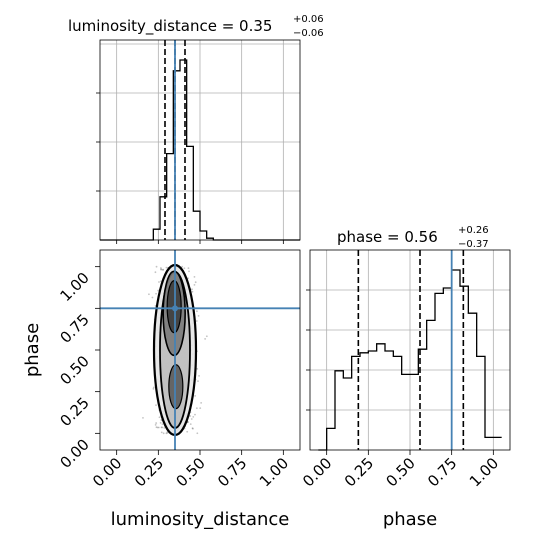 This screenshot has width=550, height=550. What do you see at coordinates (200, 519) in the screenshot?
I see `x-axis-label-ld: luminosity_distance` at bounding box center [200, 519].